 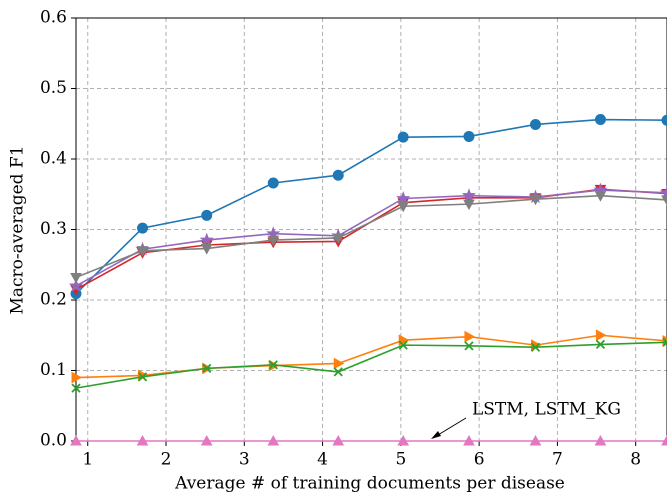 What do you see at coordinates (479, 460) in the screenshot?
I see `x-tick-label: 6` at bounding box center [479, 460].